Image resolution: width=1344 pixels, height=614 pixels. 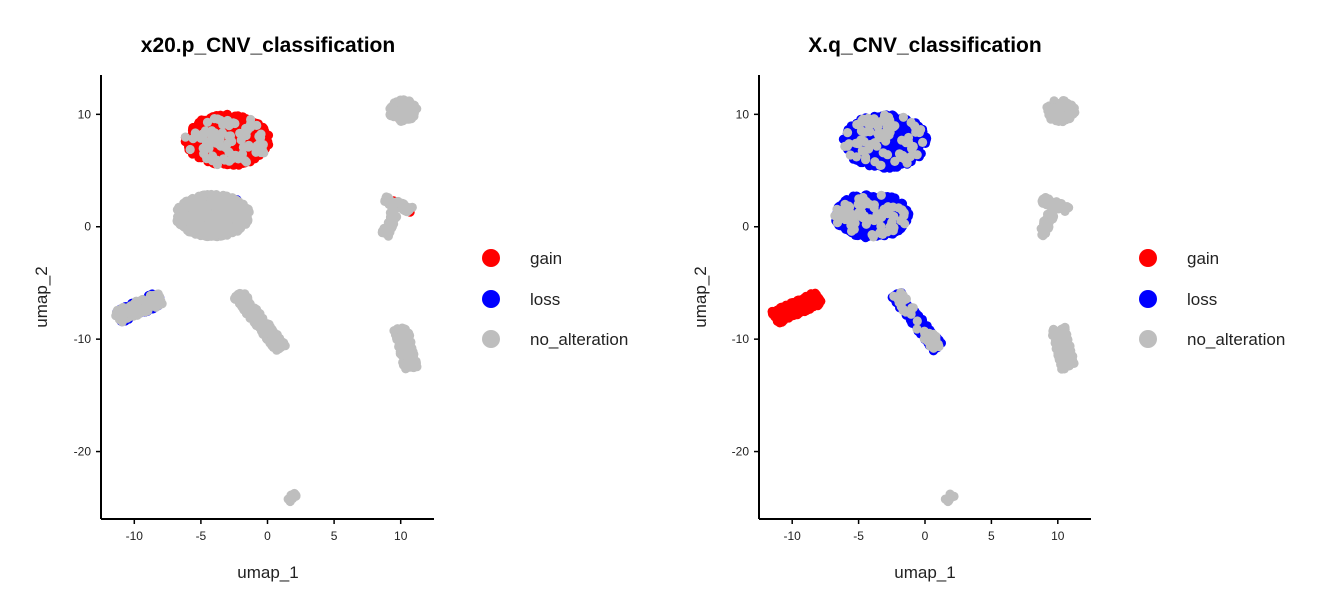 I want to click on legend-label-no-alteration: no_alteration, so click(x=579, y=339).